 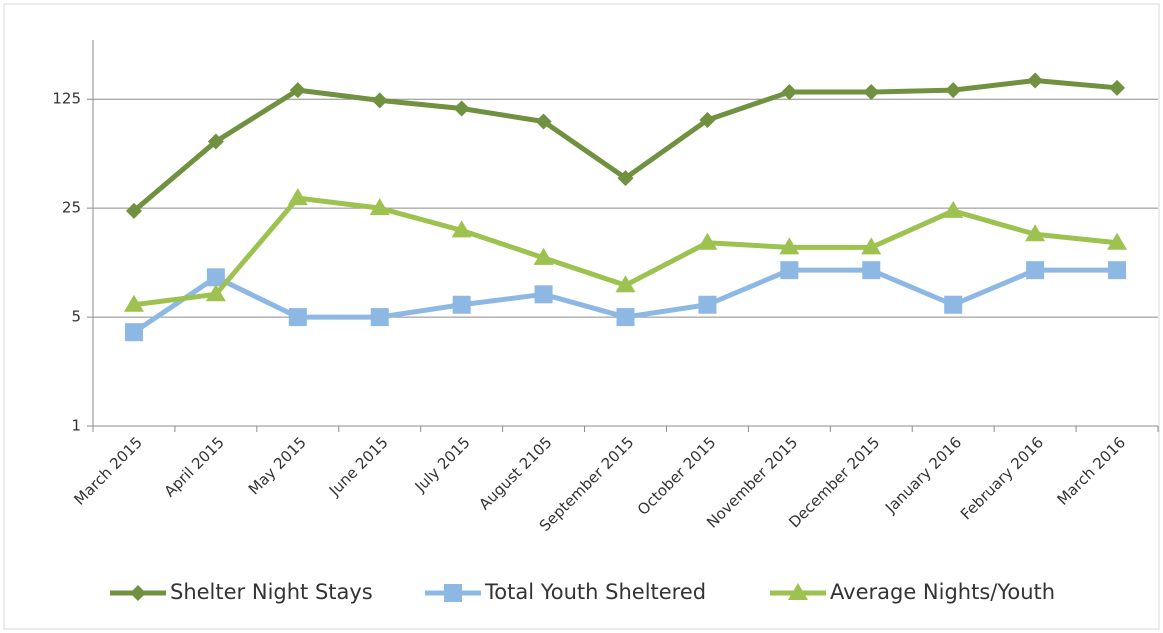 I want to click on legend-item: Total Youth Sheltered, so click(x=565, y=592).